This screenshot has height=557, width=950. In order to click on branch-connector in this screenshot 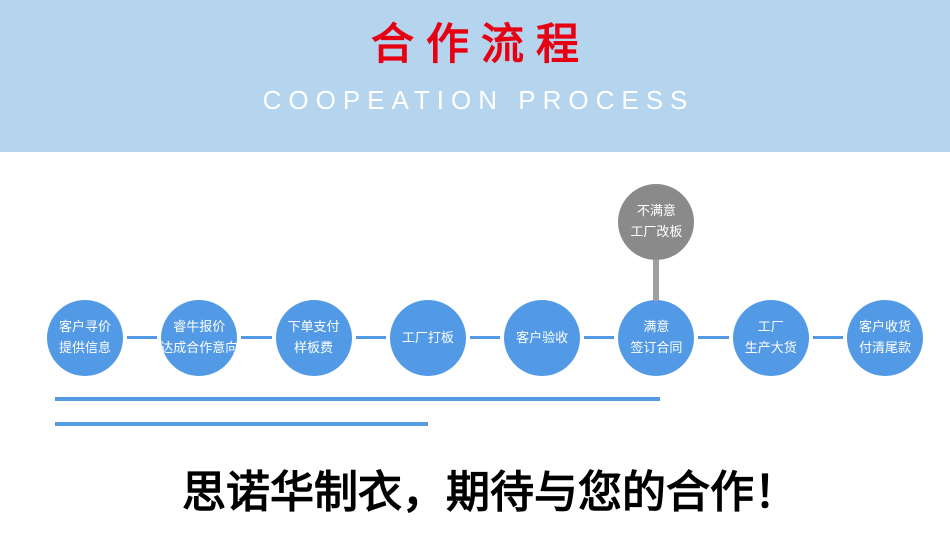, I will do `click(656, 280)`.